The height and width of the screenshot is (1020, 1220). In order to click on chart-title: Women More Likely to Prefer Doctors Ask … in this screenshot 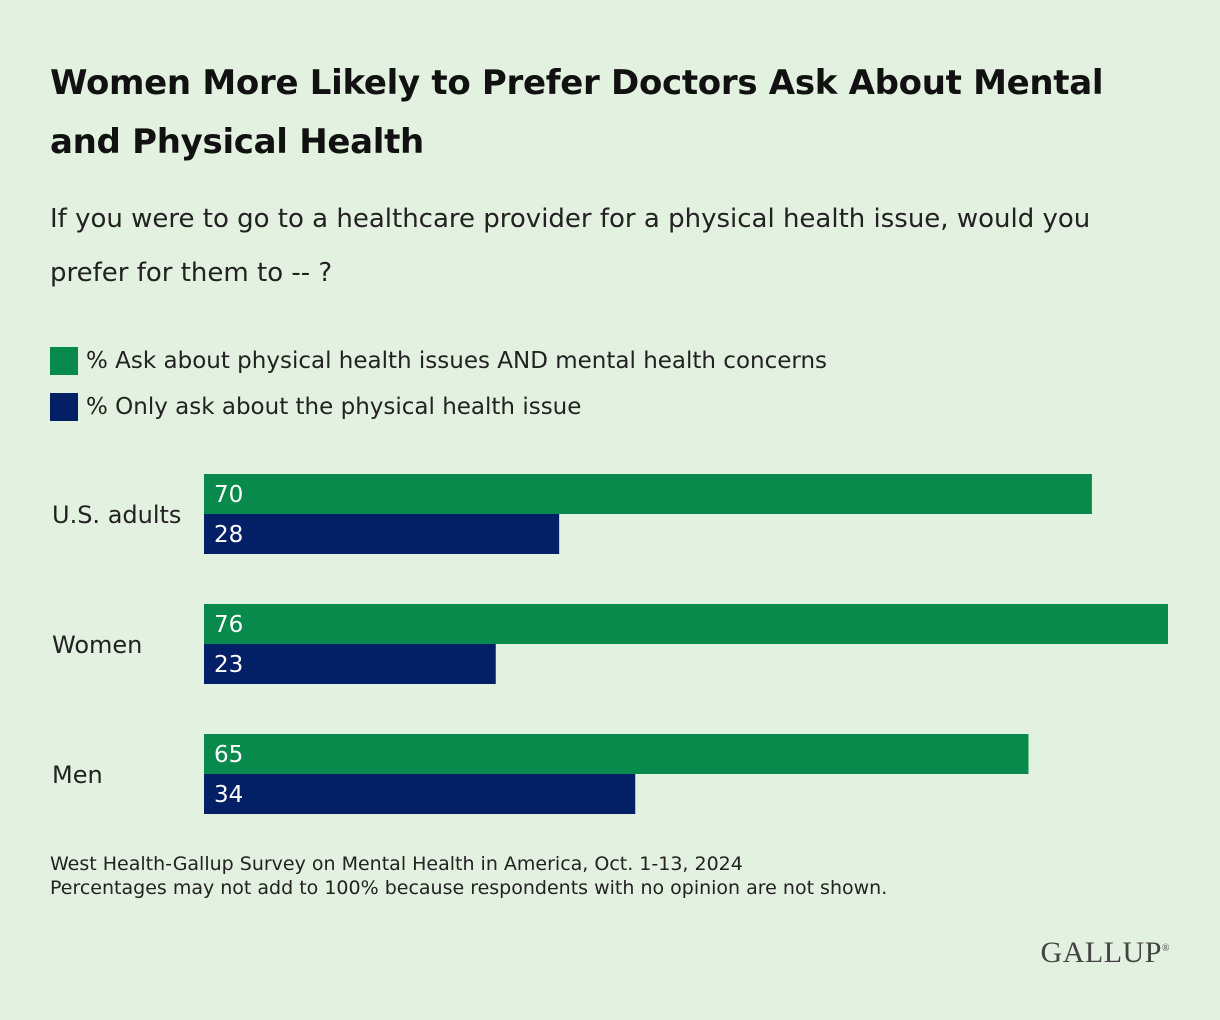, I will do `click(577, 112)`.